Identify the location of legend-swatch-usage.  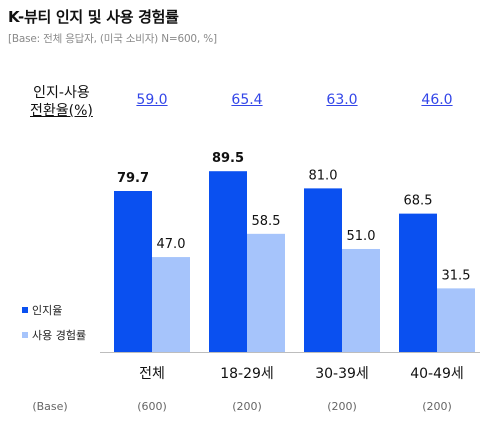
(25, 335).